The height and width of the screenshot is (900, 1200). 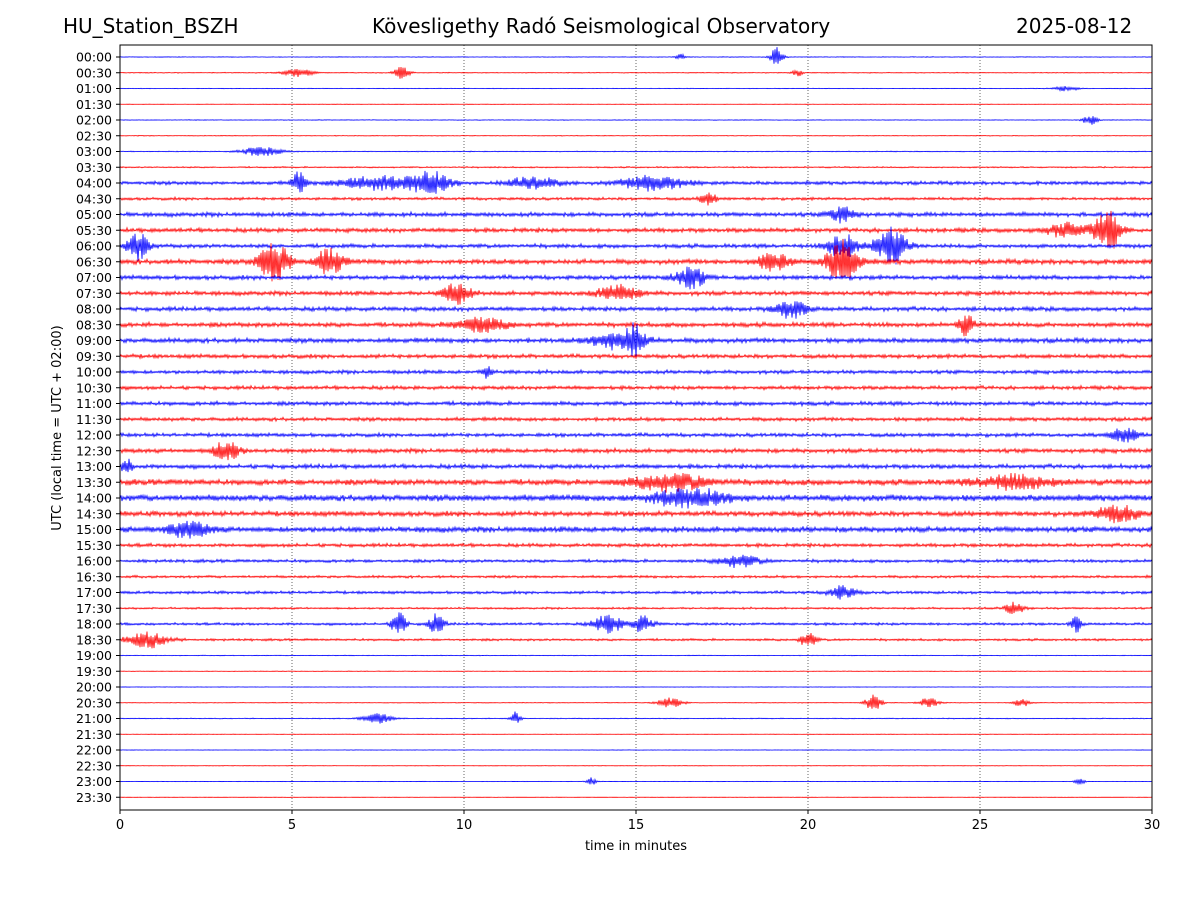 I want to click on y-tick-label: 09:00, so click(x=94, y=340).